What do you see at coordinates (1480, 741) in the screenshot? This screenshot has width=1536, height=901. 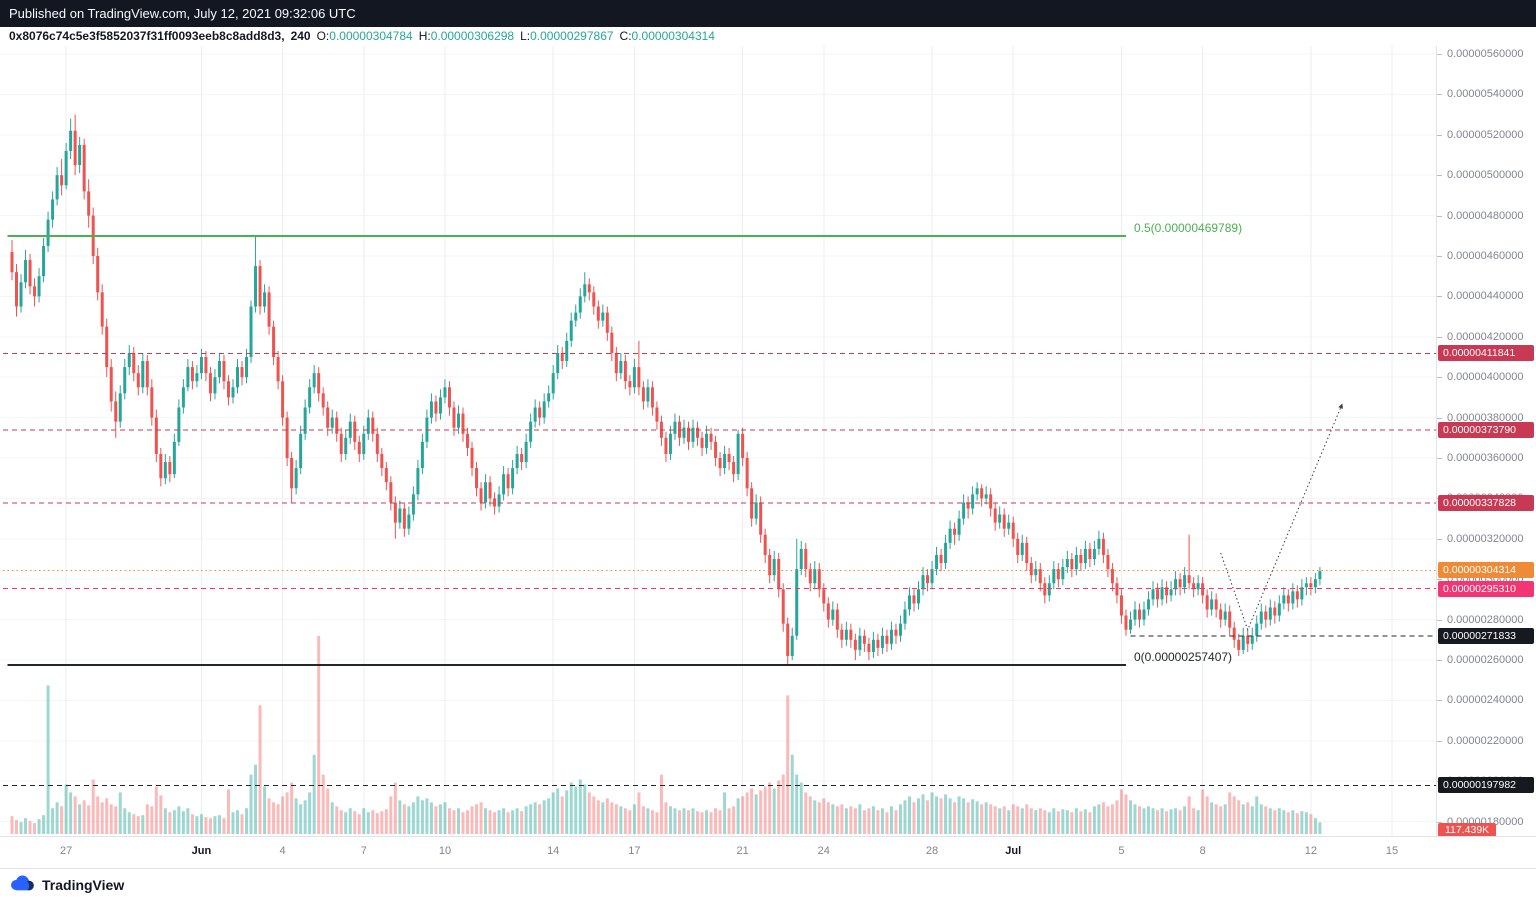 I see `price-tick-label: 0.00000220000` at bounding box center [1480, 741].